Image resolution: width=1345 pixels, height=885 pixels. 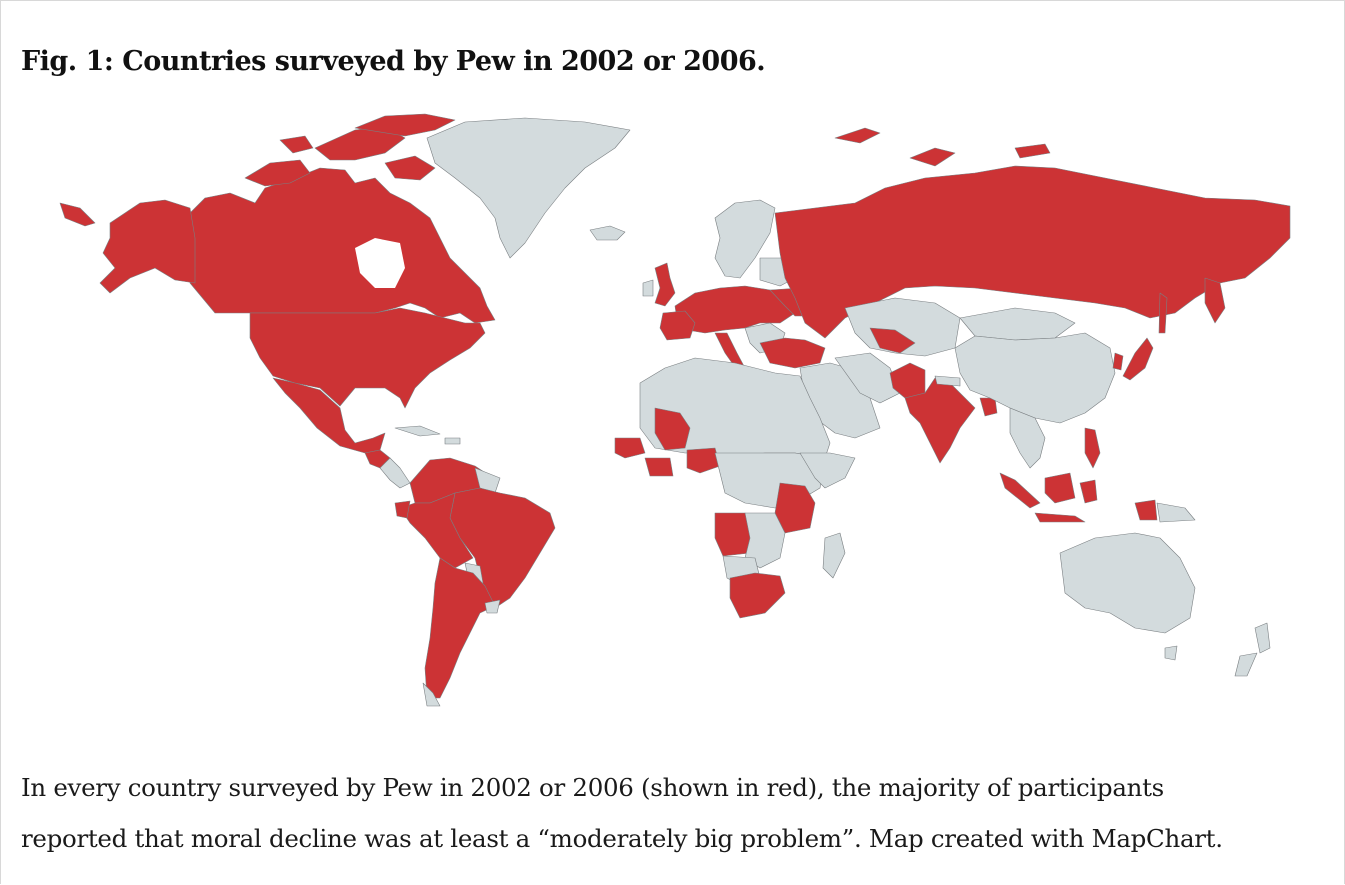 I want to click on sakhalin, so click(x=1163, y=313).